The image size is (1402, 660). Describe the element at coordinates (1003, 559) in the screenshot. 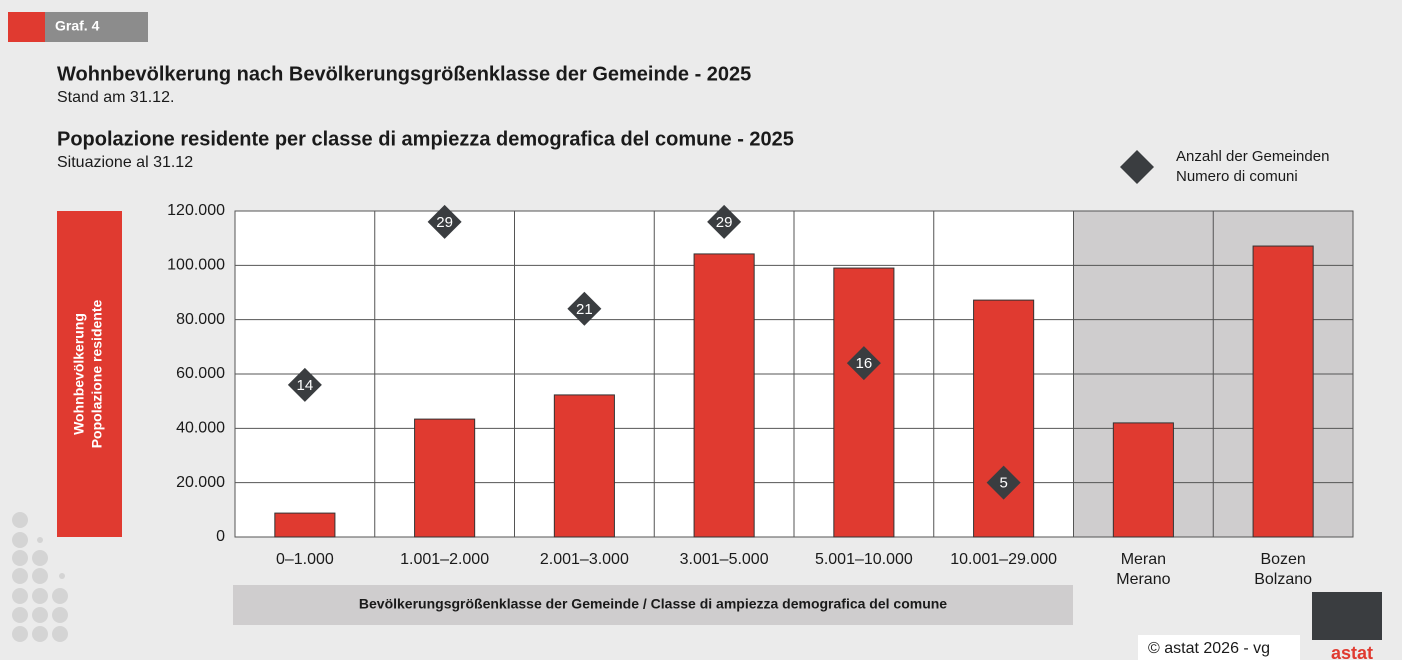

I see `x-tick-label: 10.001–29.000` at that location.